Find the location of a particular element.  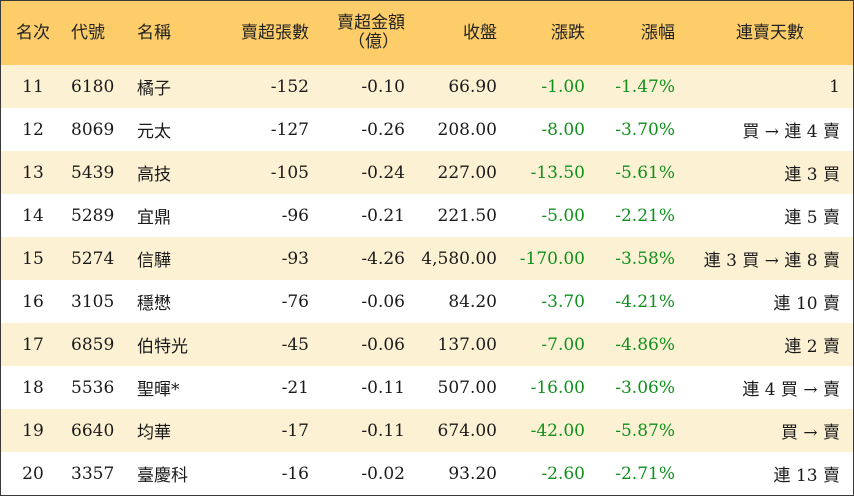

cell-rank: 12 is located at coordinates (33, 129).